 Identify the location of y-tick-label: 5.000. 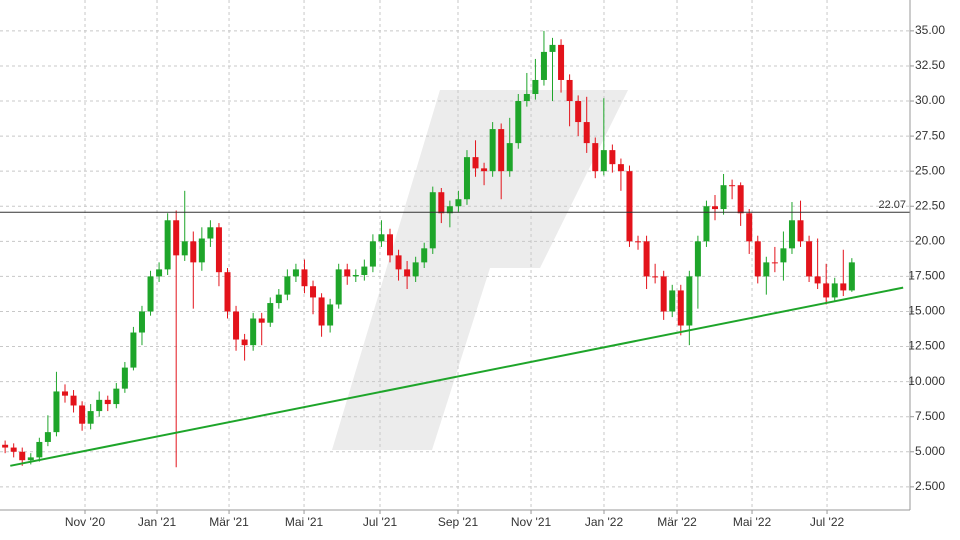
(930, 451).